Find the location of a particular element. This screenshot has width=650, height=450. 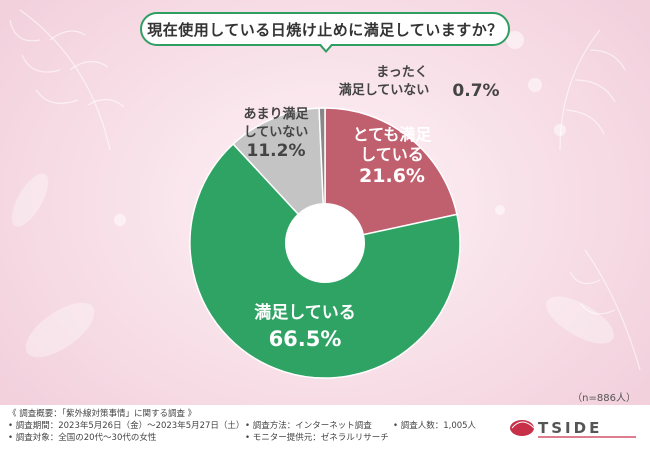

slice-label-3-line-1: 満足していない is located at coordinates (384, 90).